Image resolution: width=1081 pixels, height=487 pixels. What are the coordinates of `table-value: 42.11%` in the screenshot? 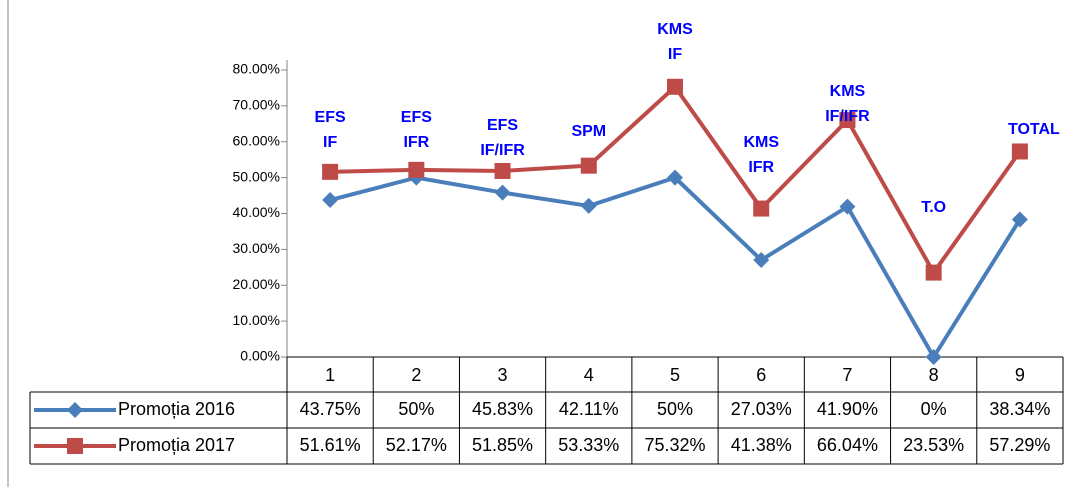 It's located at (589, 409).